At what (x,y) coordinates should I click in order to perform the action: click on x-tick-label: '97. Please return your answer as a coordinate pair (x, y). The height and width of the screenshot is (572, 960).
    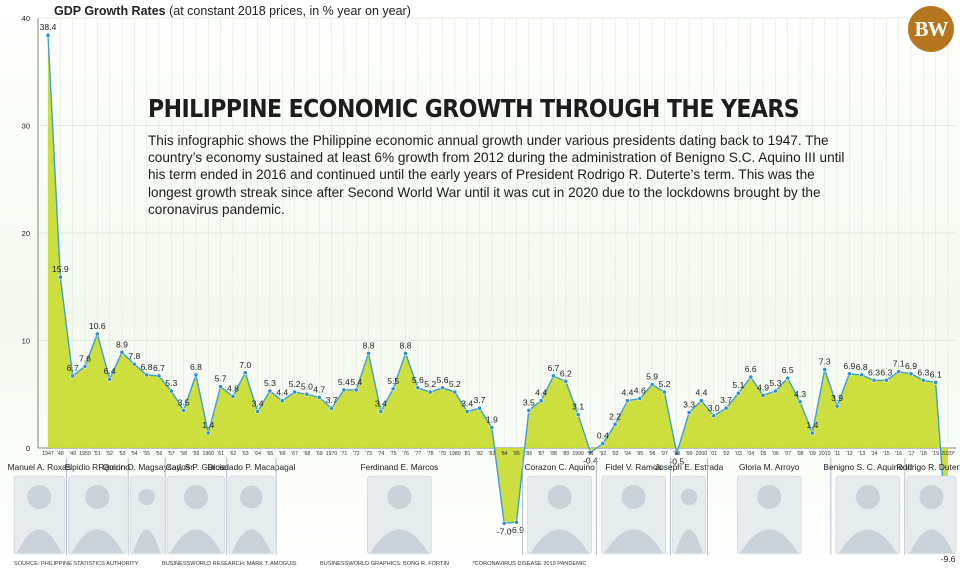
    Looking at the image, I should click on (664, 454).